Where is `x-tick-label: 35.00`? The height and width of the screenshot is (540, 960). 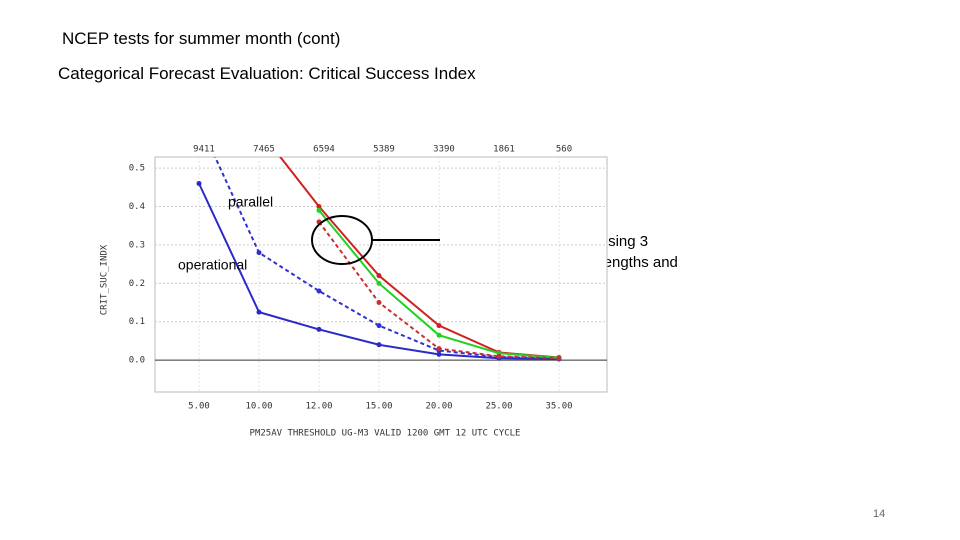 x-tick-label: 35.00 is located at coordinates (558, 407).